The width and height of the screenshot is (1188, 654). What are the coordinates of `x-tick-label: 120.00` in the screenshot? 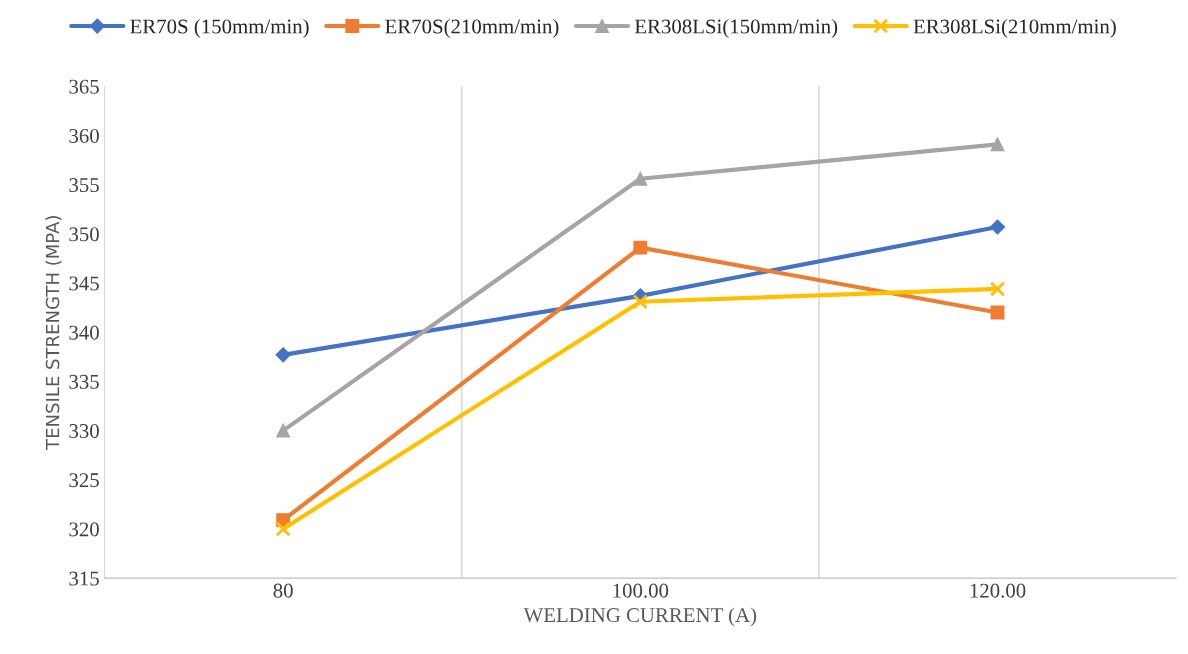 It's located at (998, 590).